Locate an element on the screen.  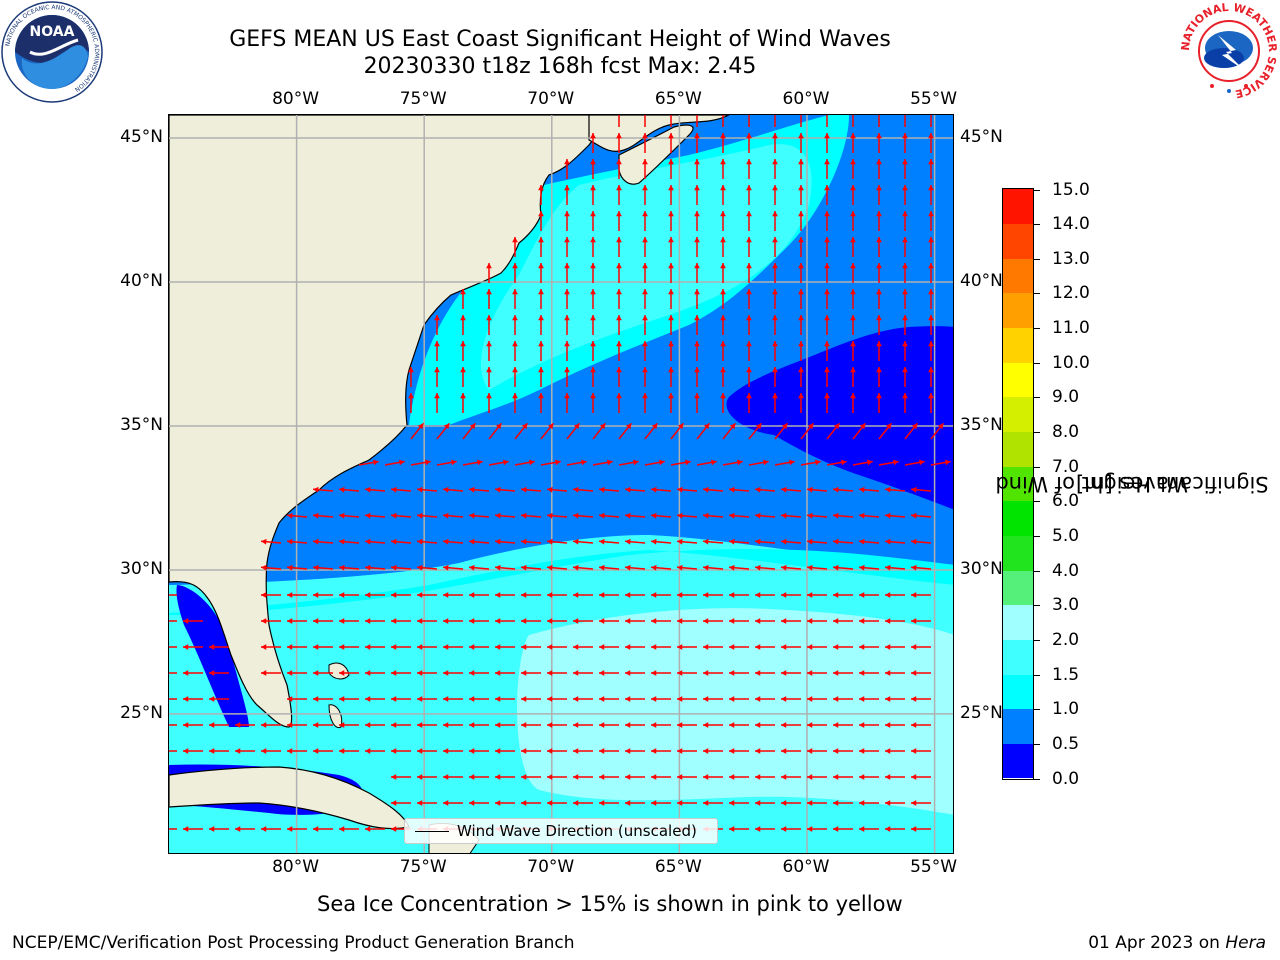
colorbar-title: Significant Height of Wind Waves [m] is located at coordinates (1132, 484).